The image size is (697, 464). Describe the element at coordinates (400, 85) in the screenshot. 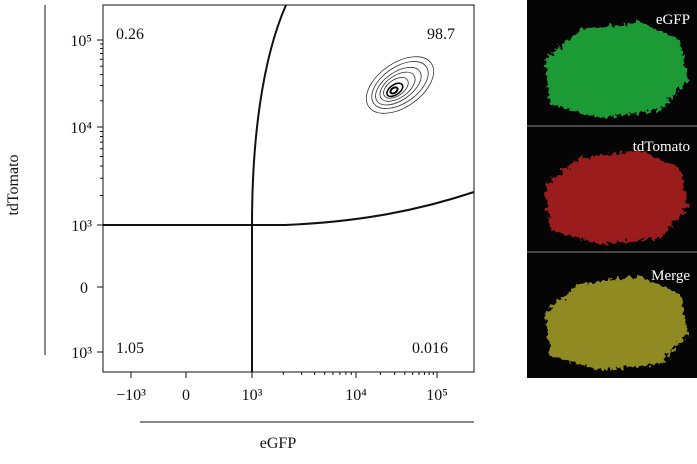

I see `contour` at that location.